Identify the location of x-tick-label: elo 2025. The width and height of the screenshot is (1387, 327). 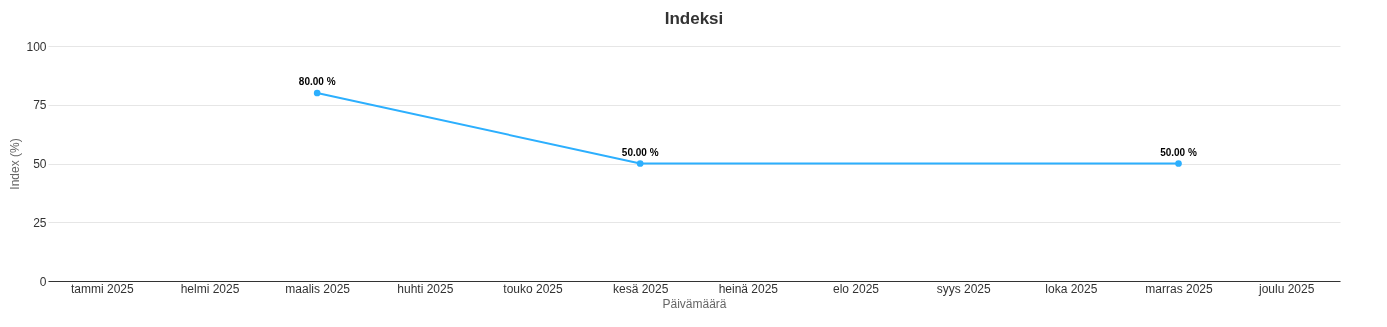
(856, 288).